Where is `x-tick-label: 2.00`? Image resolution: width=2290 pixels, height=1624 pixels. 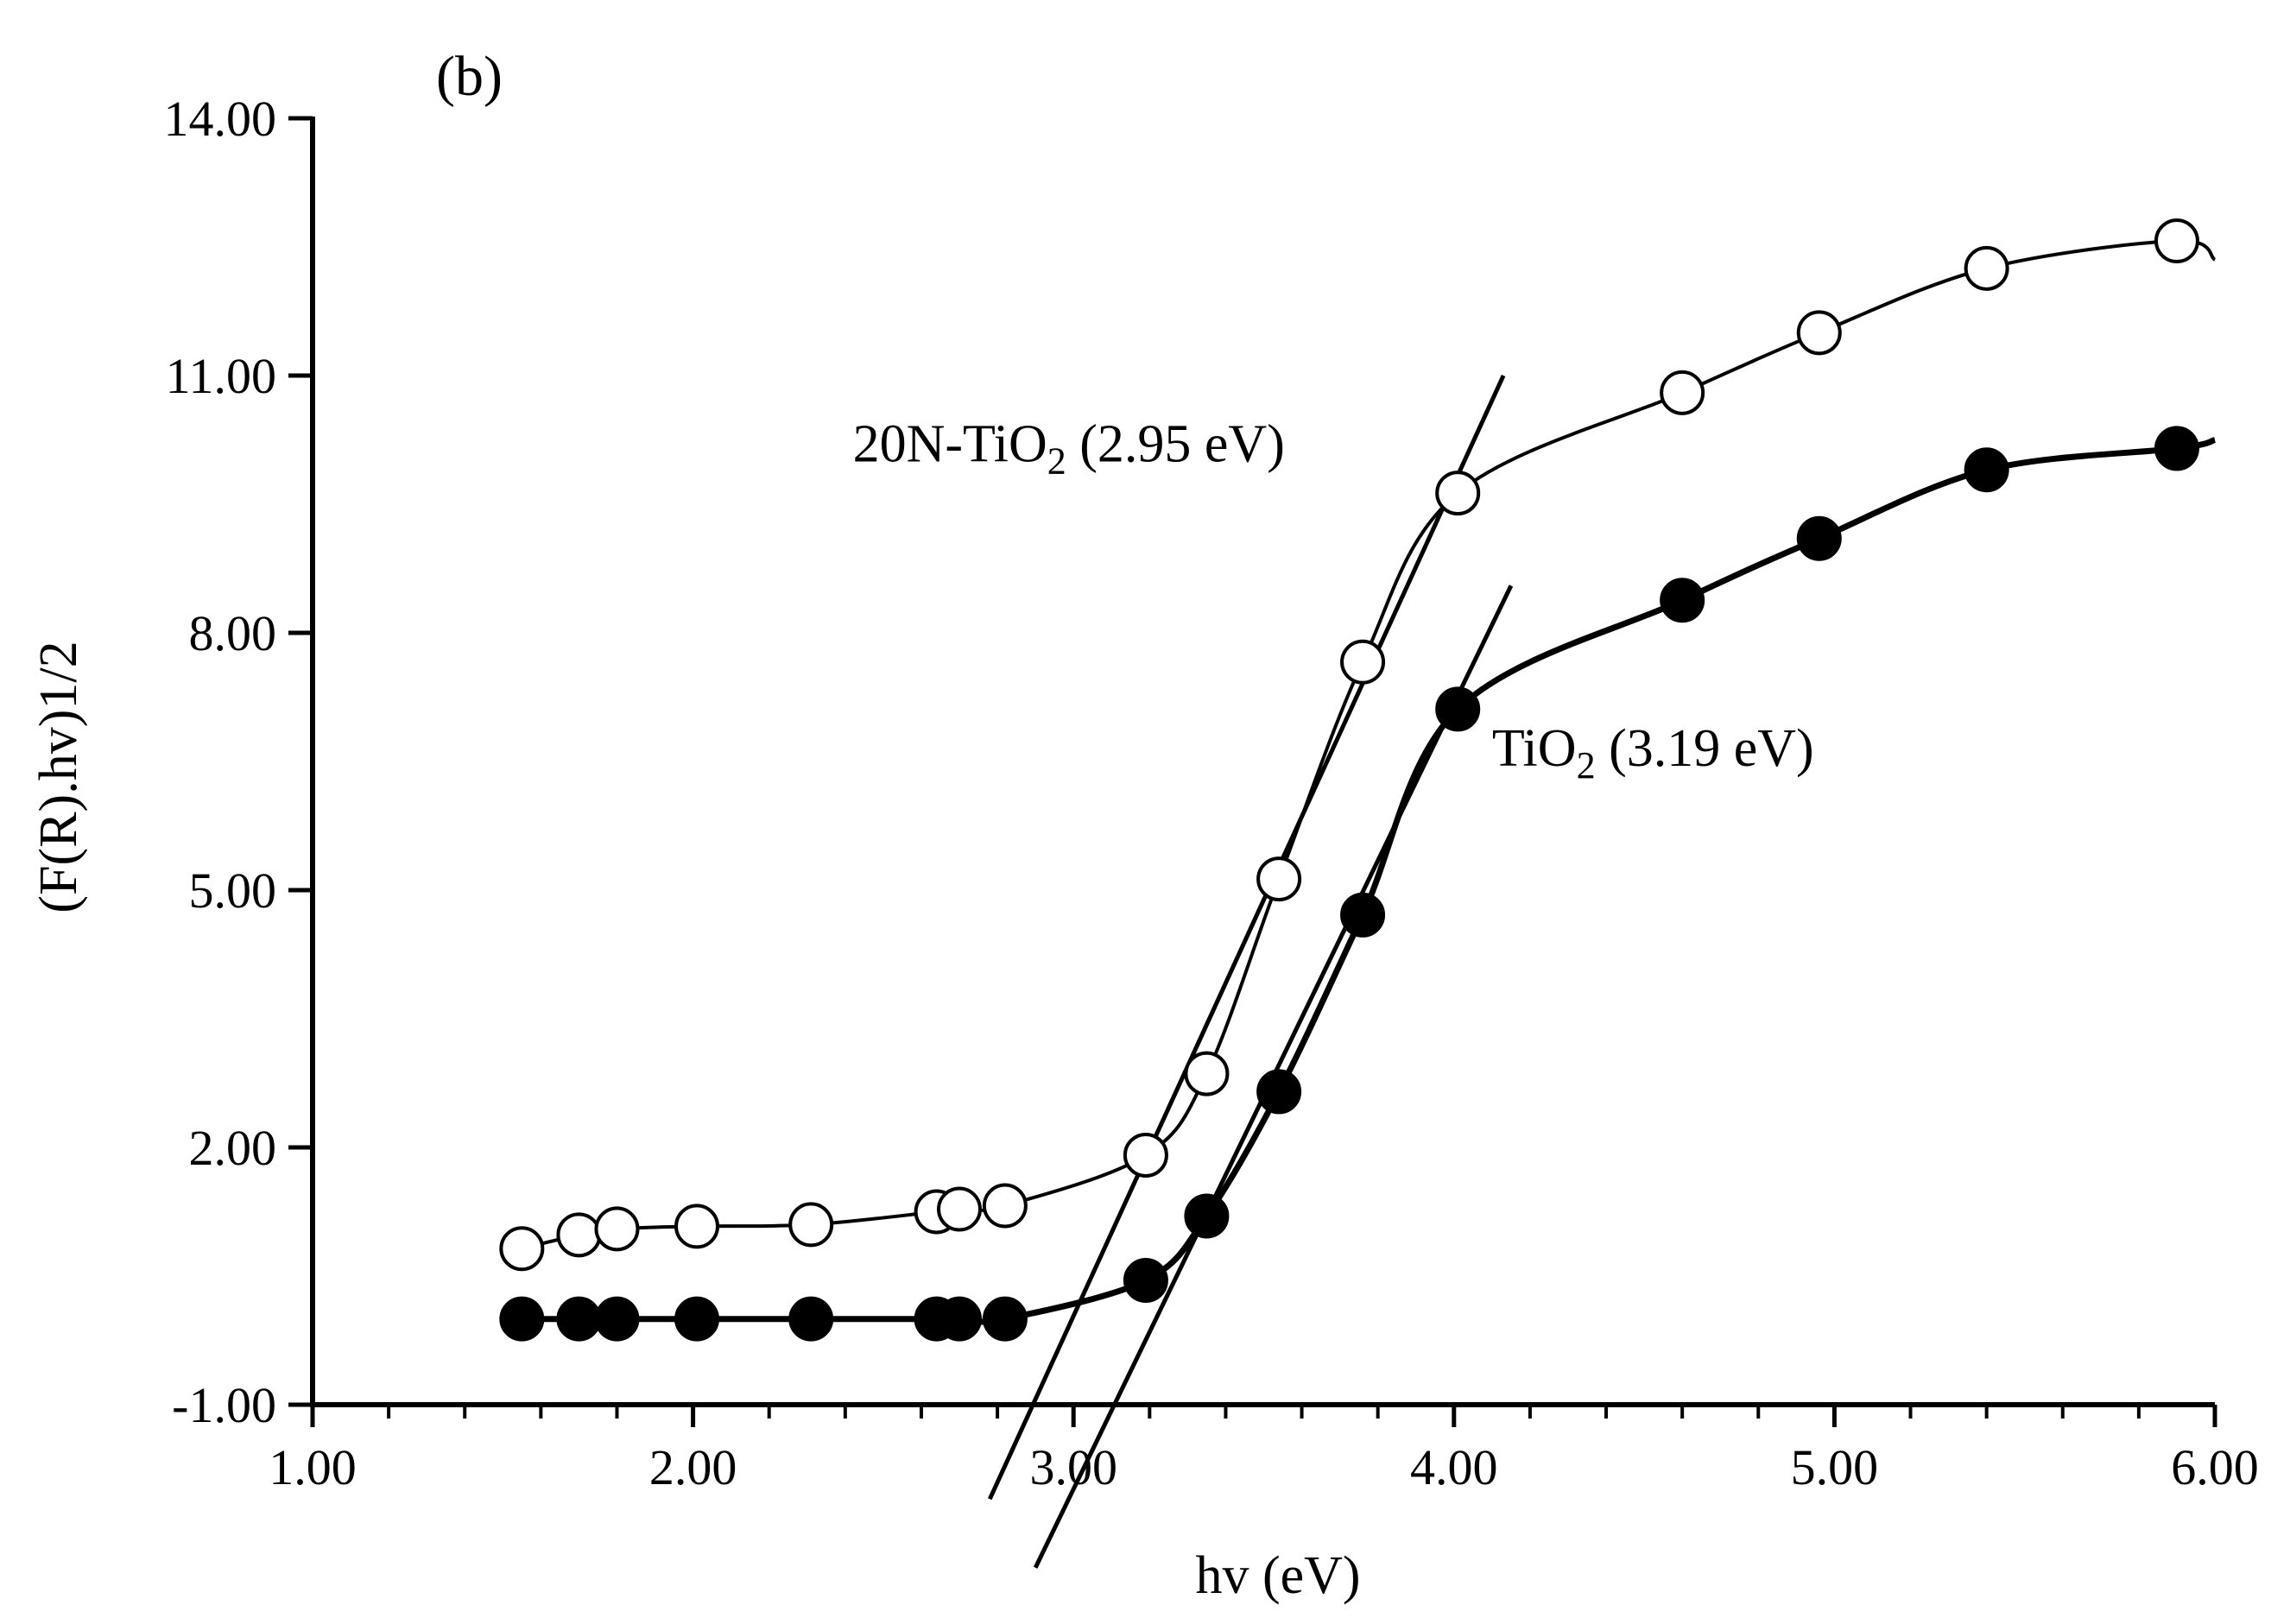 x-tick-label: 2.00 is located at coordinates (693, 1467).